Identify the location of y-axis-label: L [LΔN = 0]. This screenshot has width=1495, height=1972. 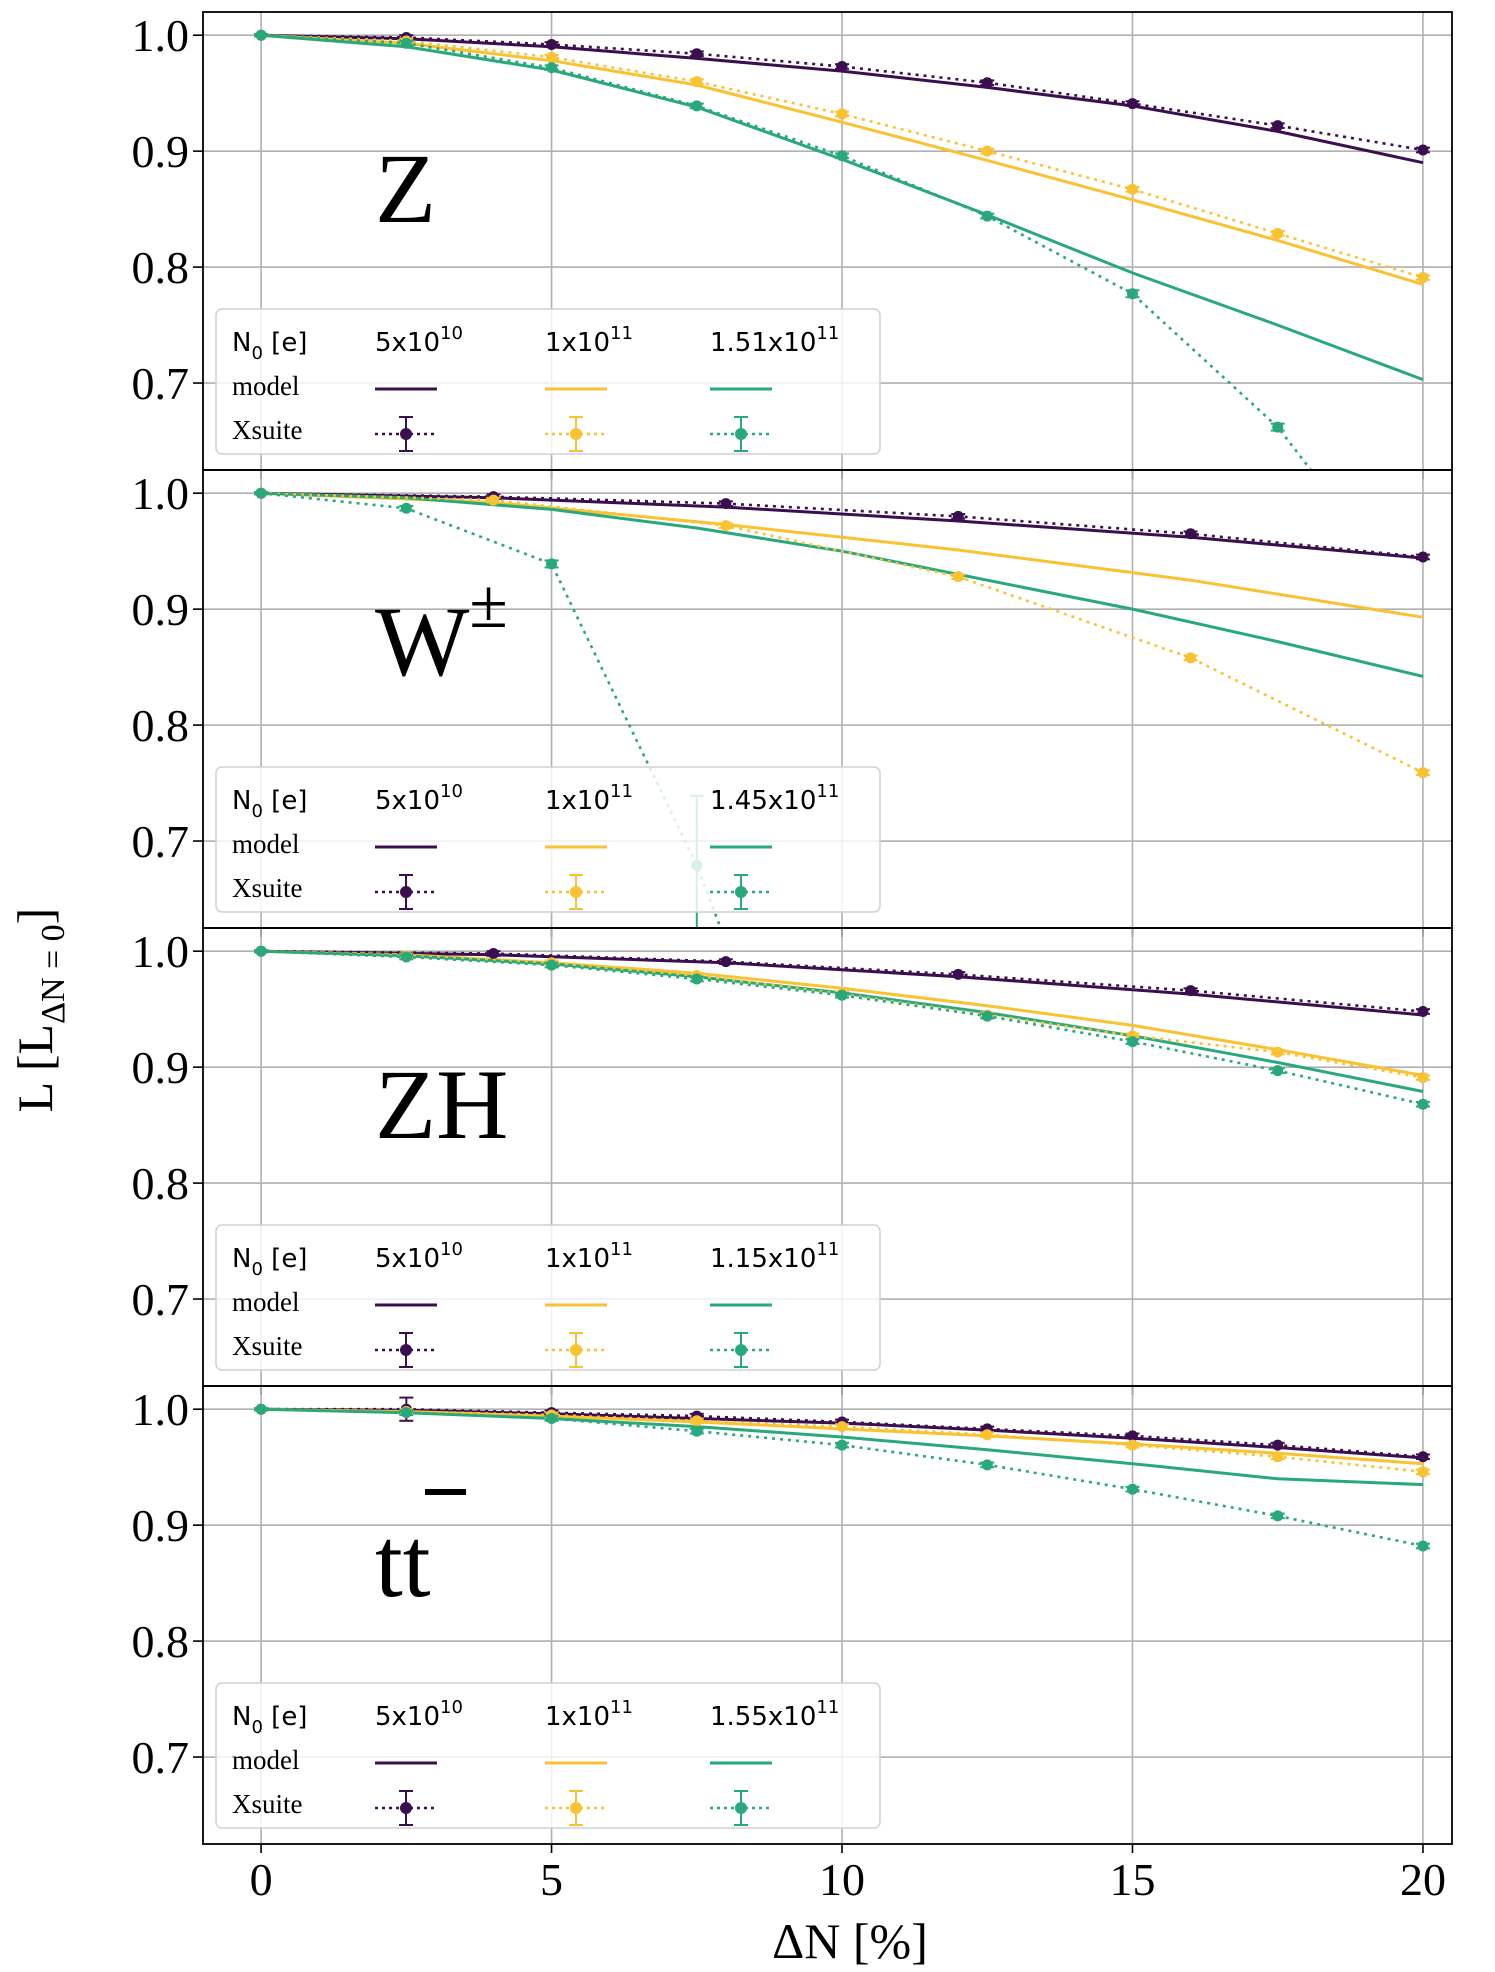
(39, 1010).